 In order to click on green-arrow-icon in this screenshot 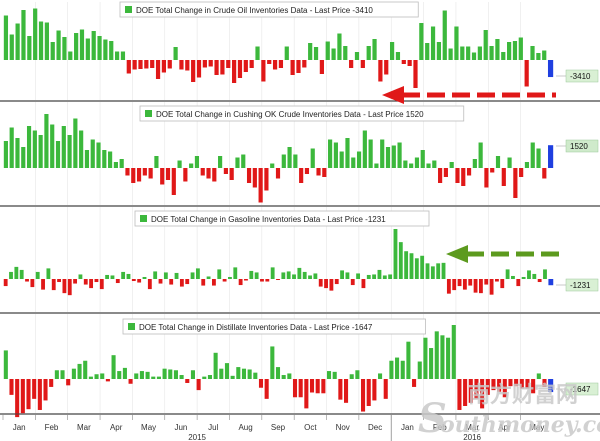, I will do `click(506, 254)`.